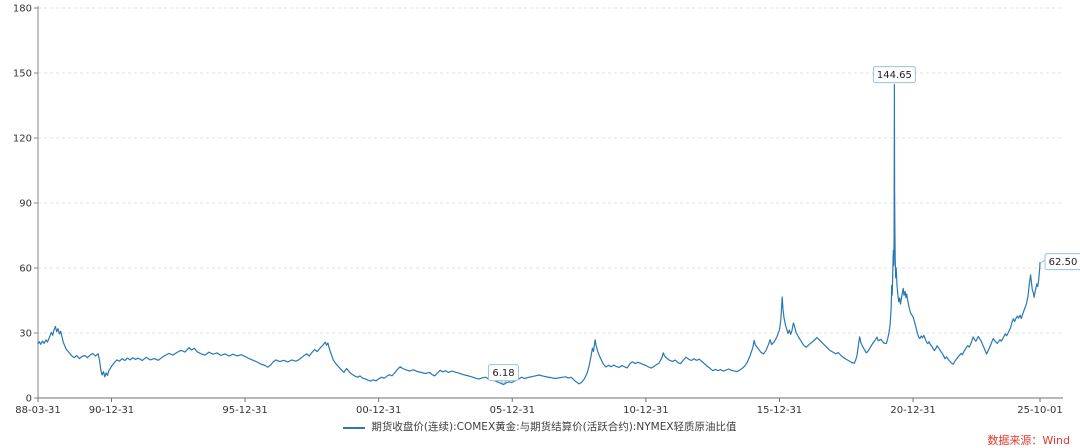 The width and height of the screenshot is (1080, 448). I want to click on annotation-box-6.18, so click(503, 373).